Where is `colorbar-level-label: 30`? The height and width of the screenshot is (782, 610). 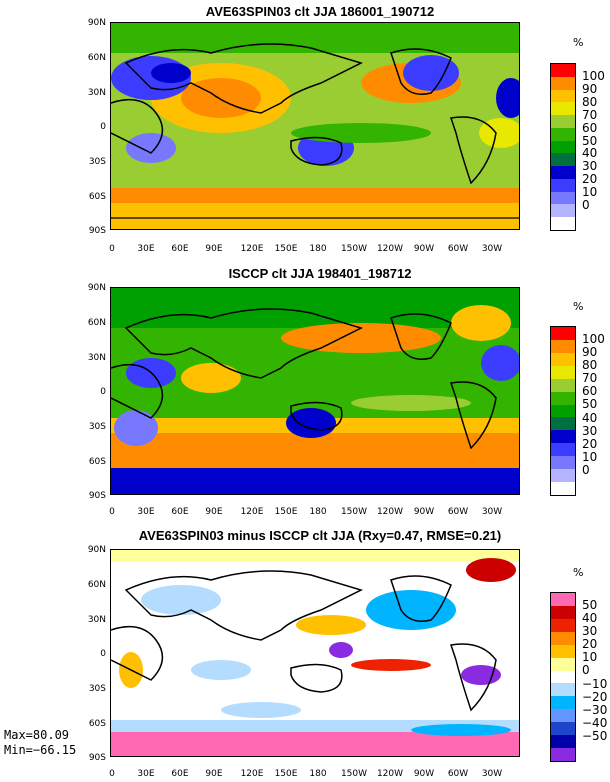
colorbar-level-label: 30 is located at coordinates (590, 631).